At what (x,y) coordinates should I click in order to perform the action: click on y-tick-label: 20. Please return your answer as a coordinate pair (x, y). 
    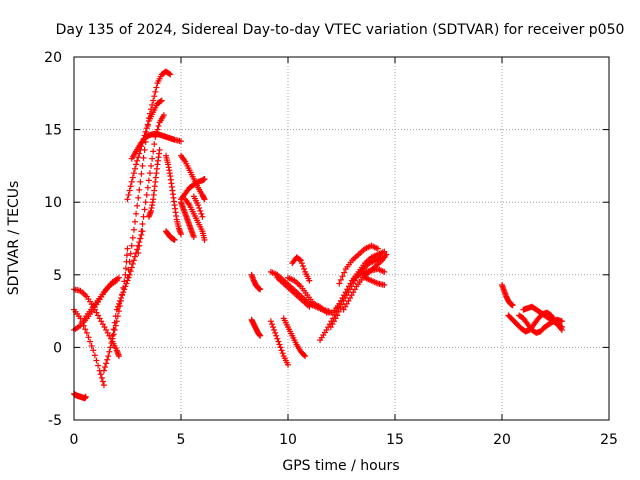
    Looking at the image, I should click on (53, 58).